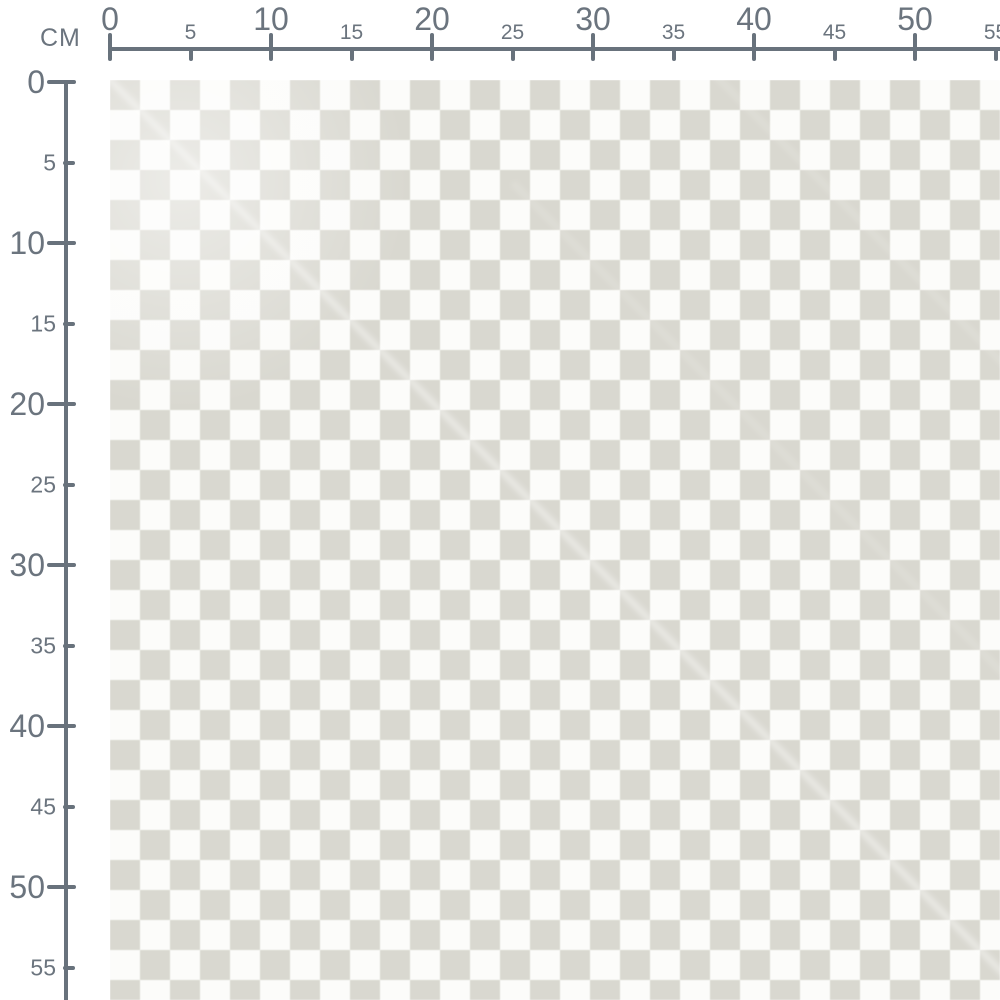  Describe the element at coordinates (27, 404) in the screenshot. I see `left-ruler-label: 20` at that location.